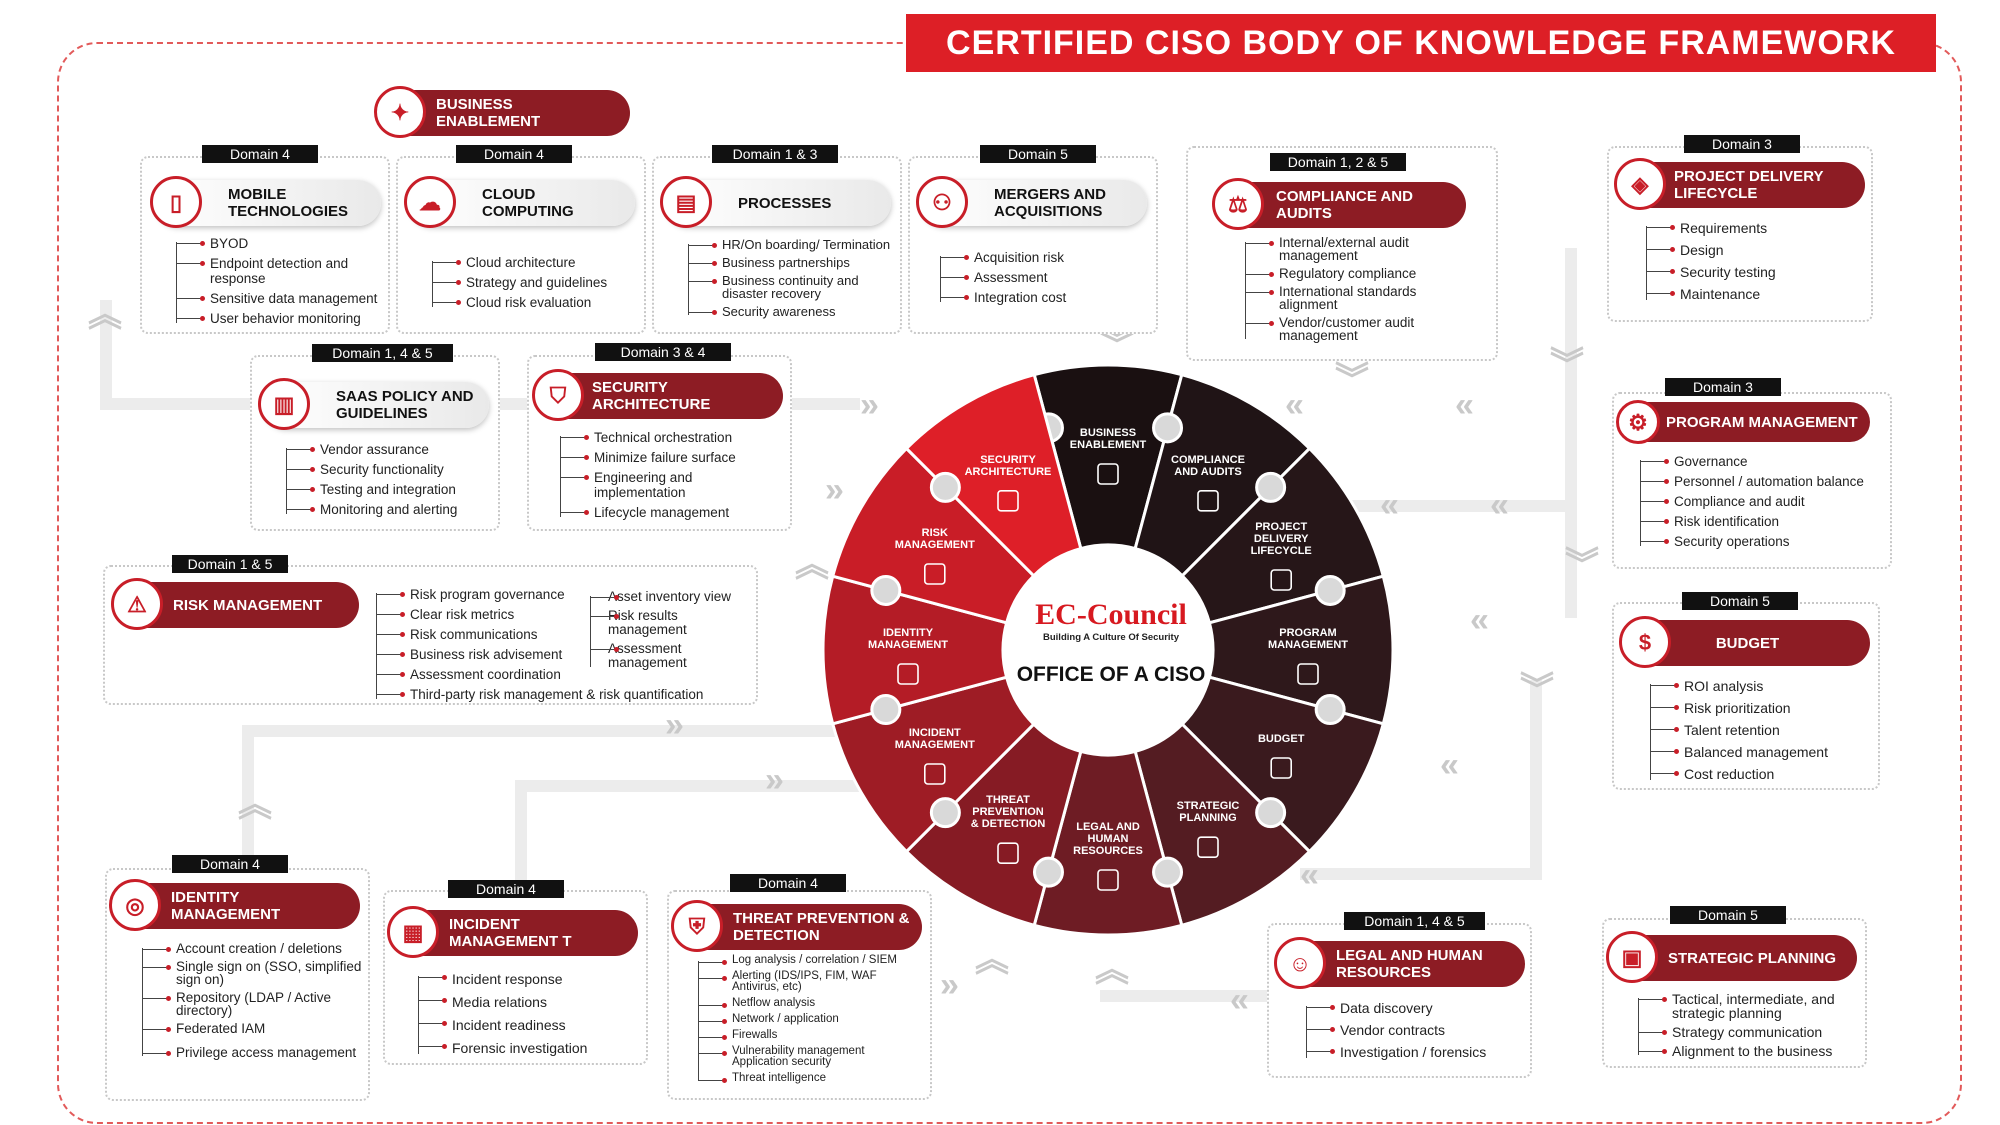  Describe the element at coordinates (373, 404) in the screenshot. I see `saas-pill: ▥ SAAS POLICY AND GUIDELINES` at that location.